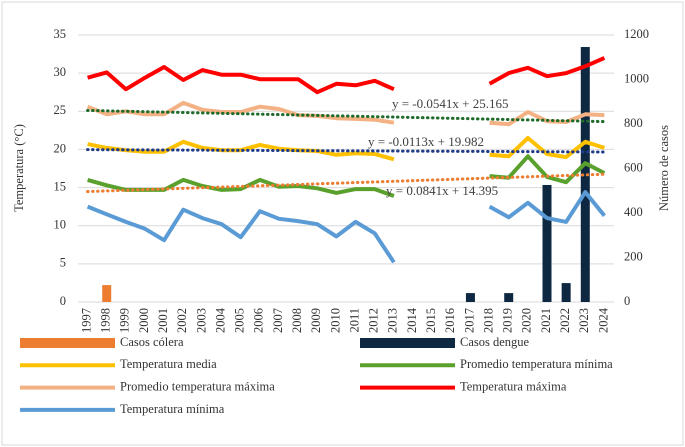  What do you see at coordinates (86, 320) in the screenshot?
I see `x-tick-label: 1997` at bounding box center [86, 320].